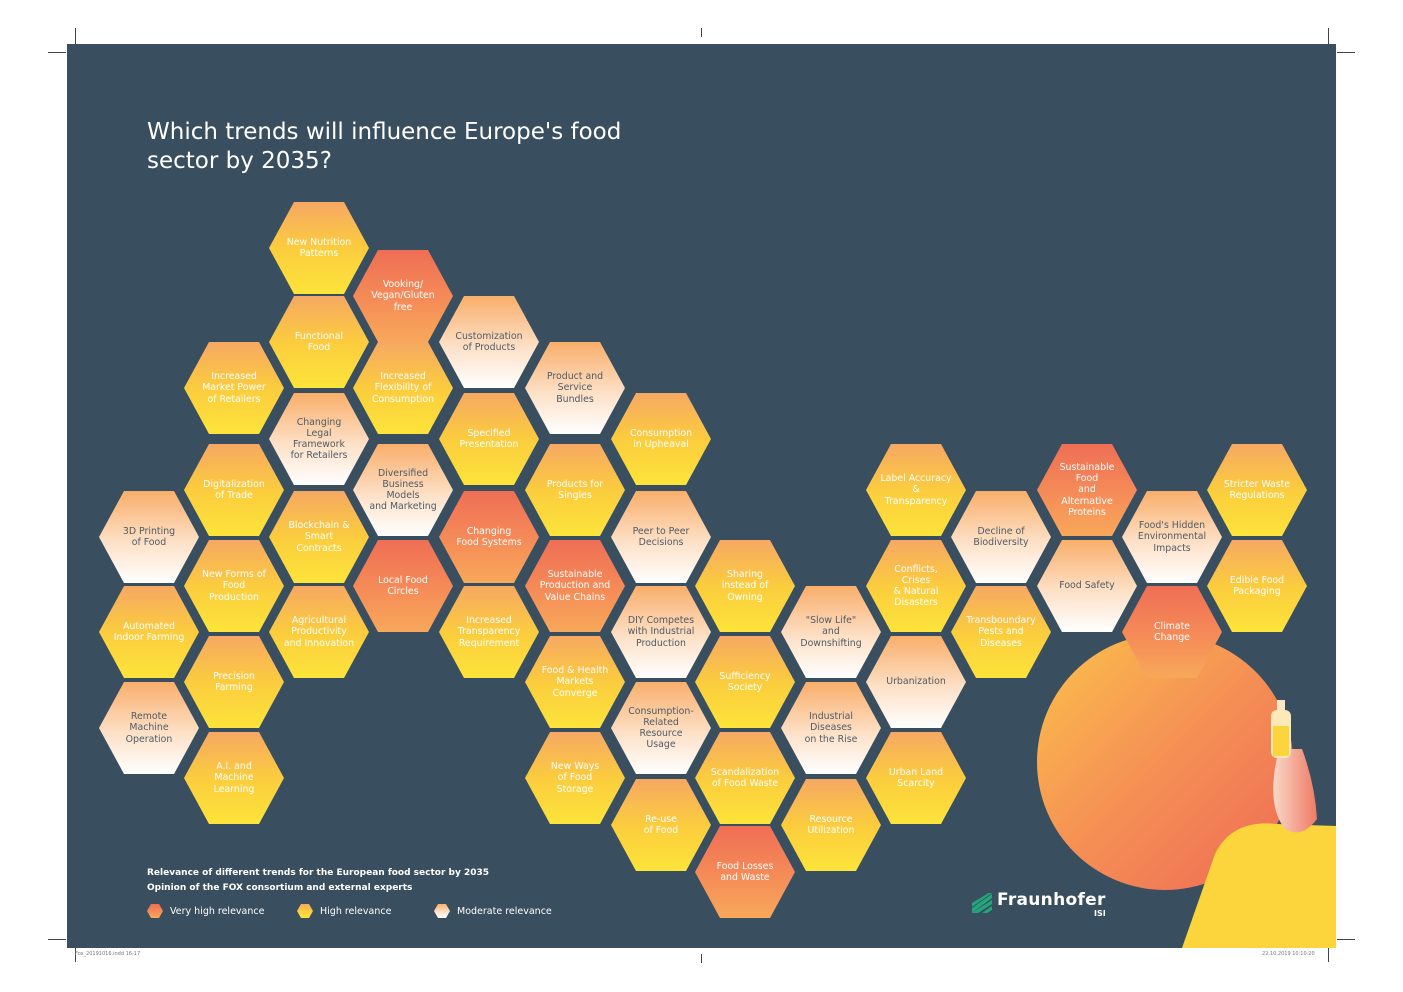  I want to click on trend-label: Urbanization, so click(916, 682).